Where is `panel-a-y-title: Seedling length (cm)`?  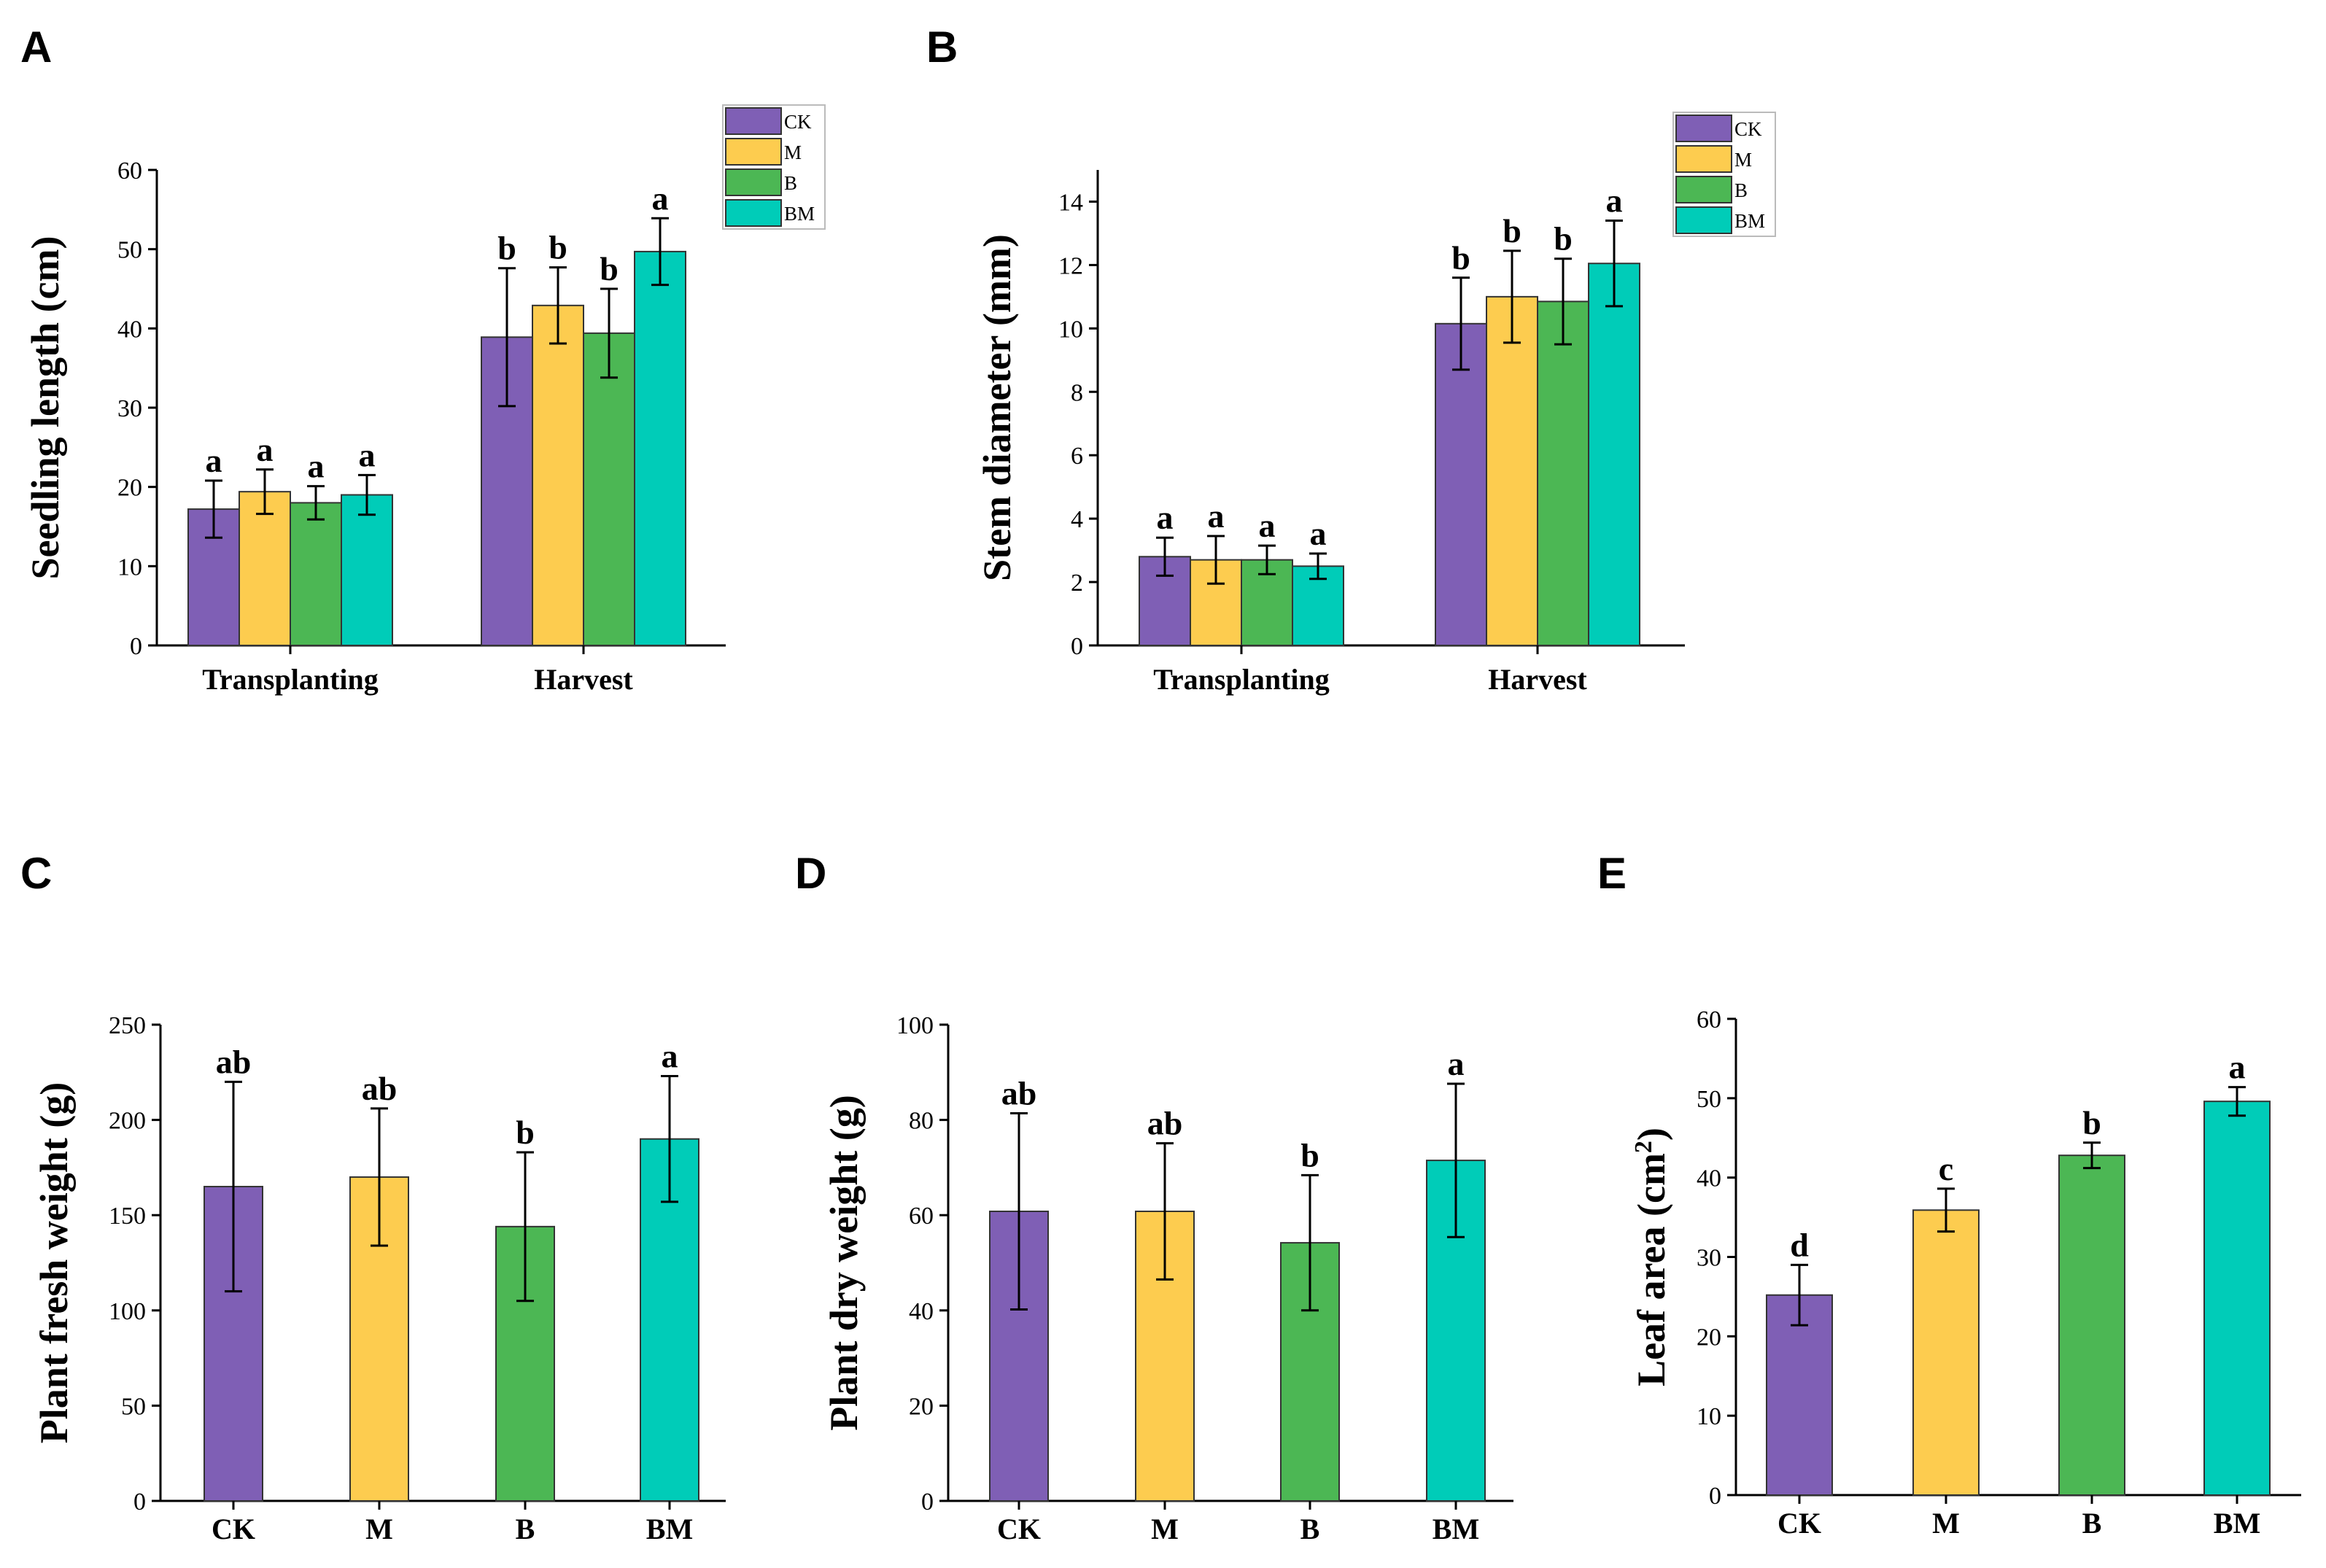 panel-a-y-title: Seedling length (cm) is located at coordinates (45, 408).